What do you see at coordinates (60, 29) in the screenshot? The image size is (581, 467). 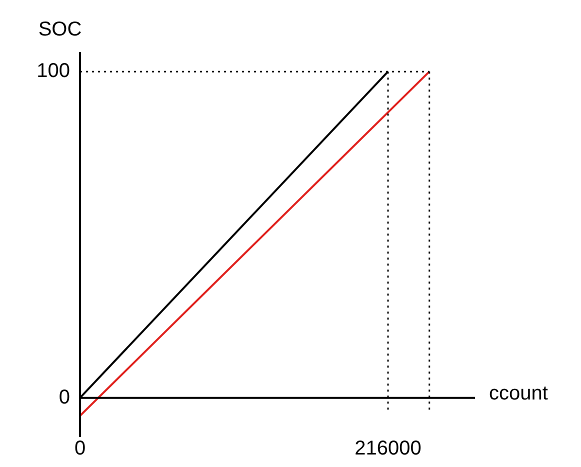 I see `y-axis-title: SOC` at bounding box center [60, 29].